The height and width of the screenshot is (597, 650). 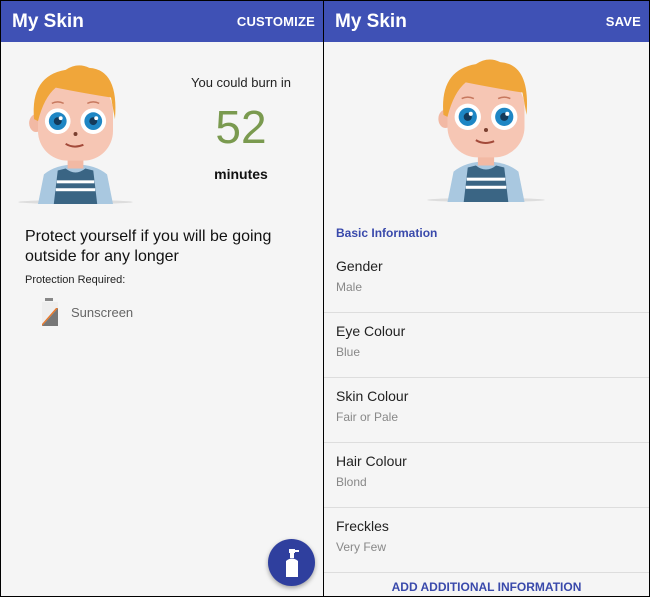 What do you see at coordinates (75, 280) in the screenshot?
I see `protection-required-label: Protection Required:` at bounding box center [75, 280].